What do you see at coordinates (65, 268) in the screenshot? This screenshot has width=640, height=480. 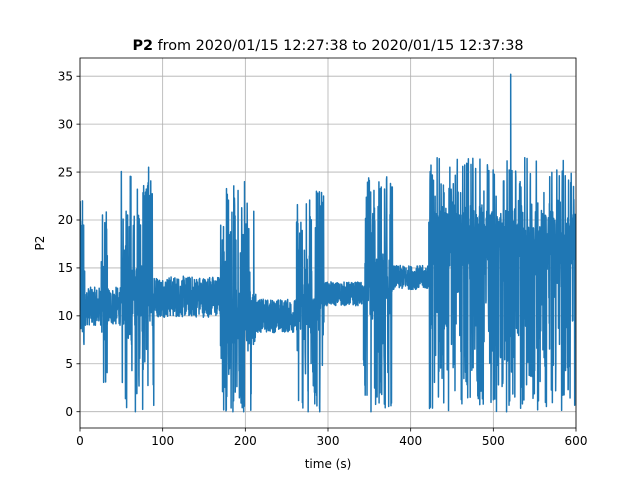 I see `y-tick-label: 15` at bounding box center [65, 268].